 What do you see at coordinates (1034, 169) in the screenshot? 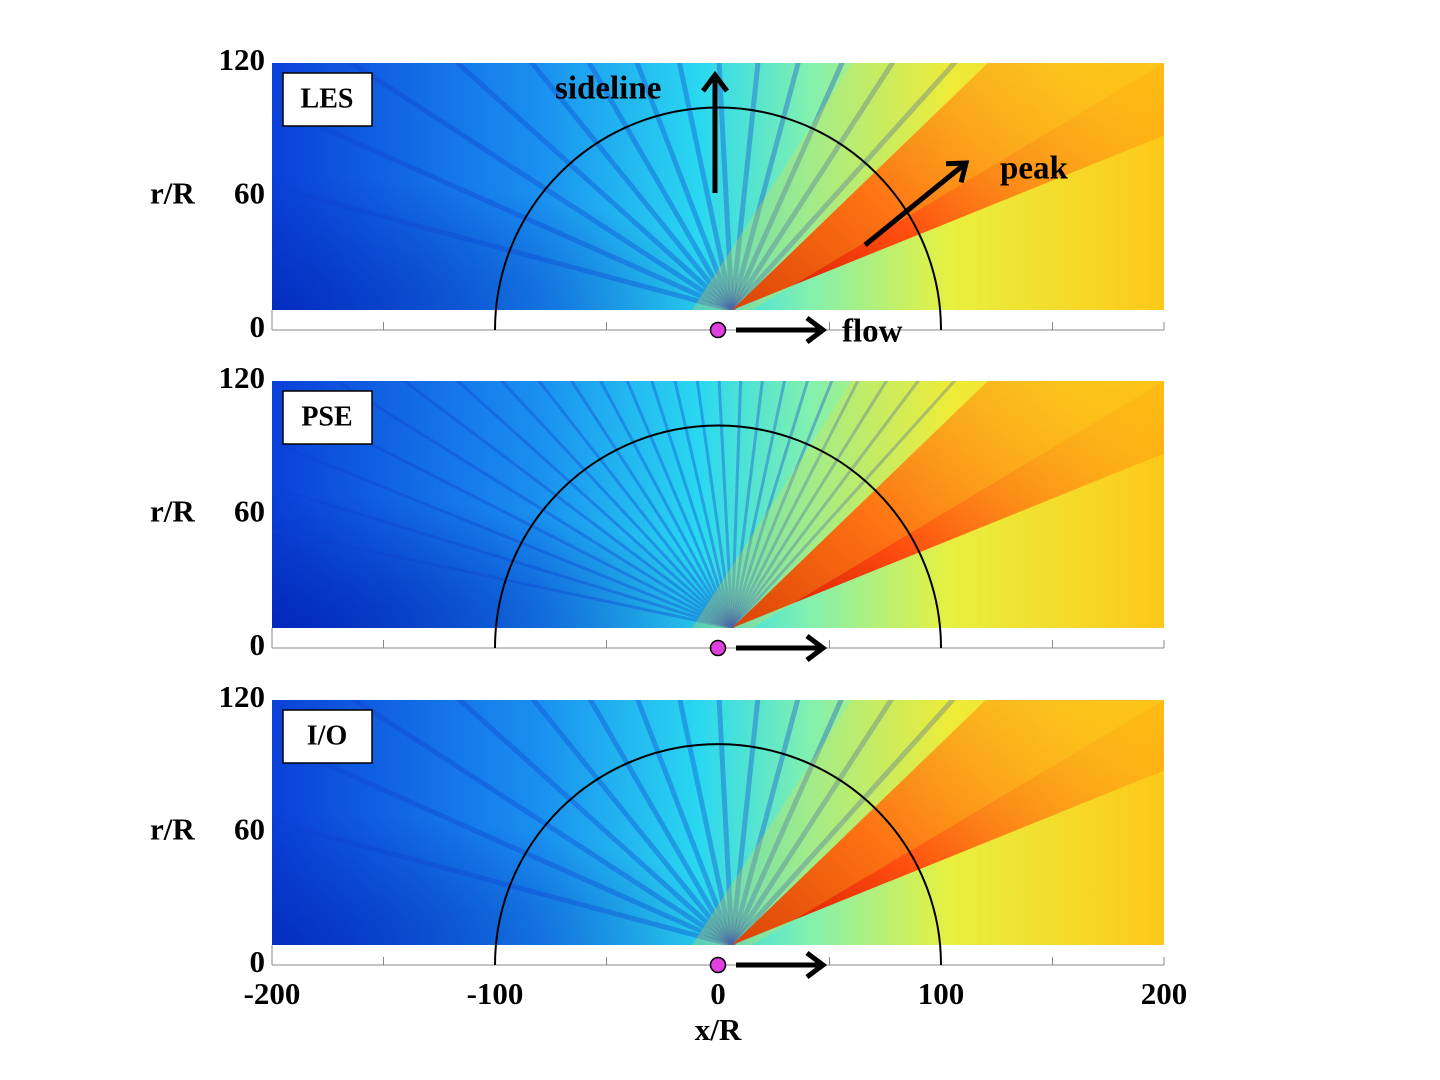
I see `annotation: peak` at bounding box center [1034, 169].